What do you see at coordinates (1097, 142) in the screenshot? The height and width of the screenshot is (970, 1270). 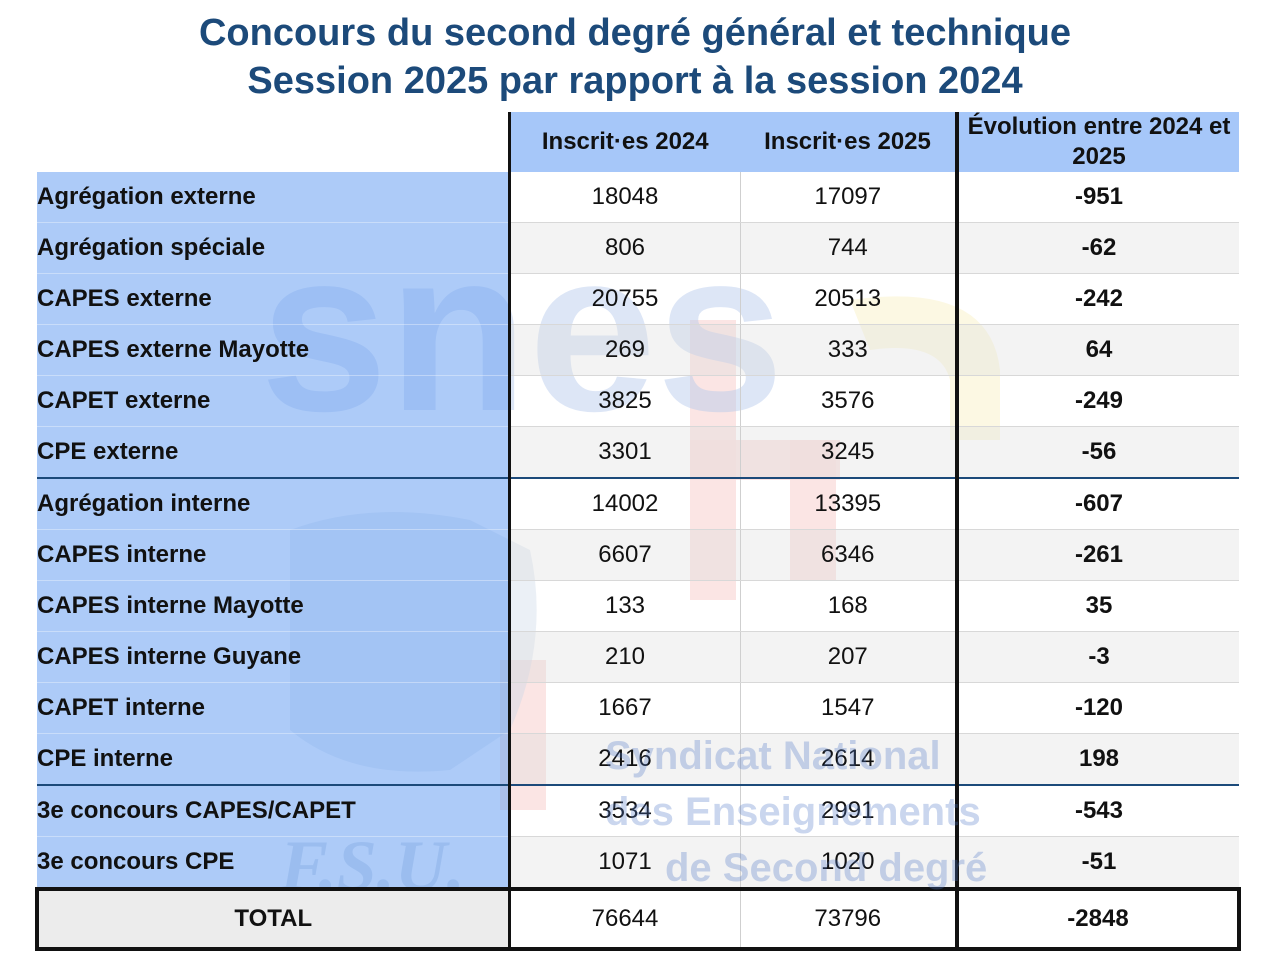 I see `header-evolution: Évolution entre 2024 et 2025` at bounding box center [1097, 142].